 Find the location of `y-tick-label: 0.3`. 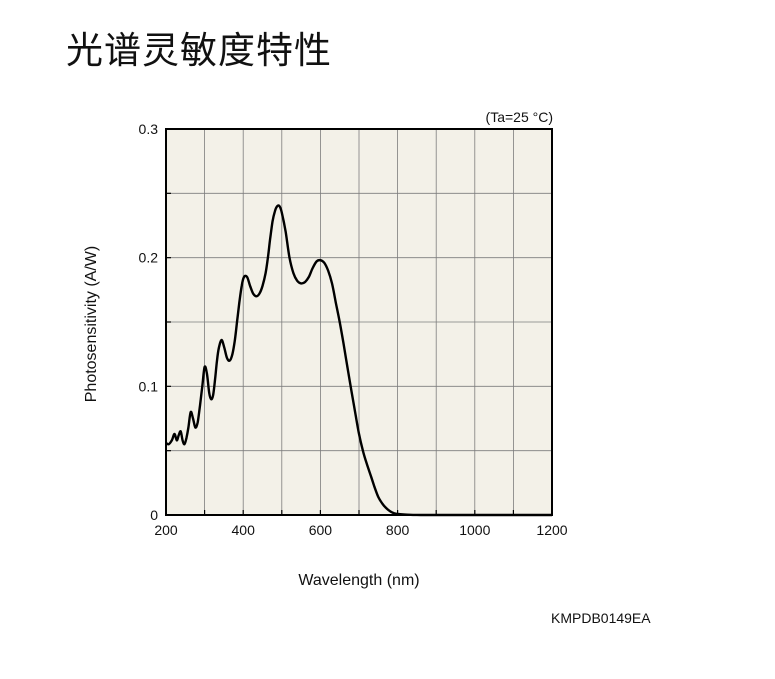

y-tick-label: 0.3 is located at coordinates (149, 129).